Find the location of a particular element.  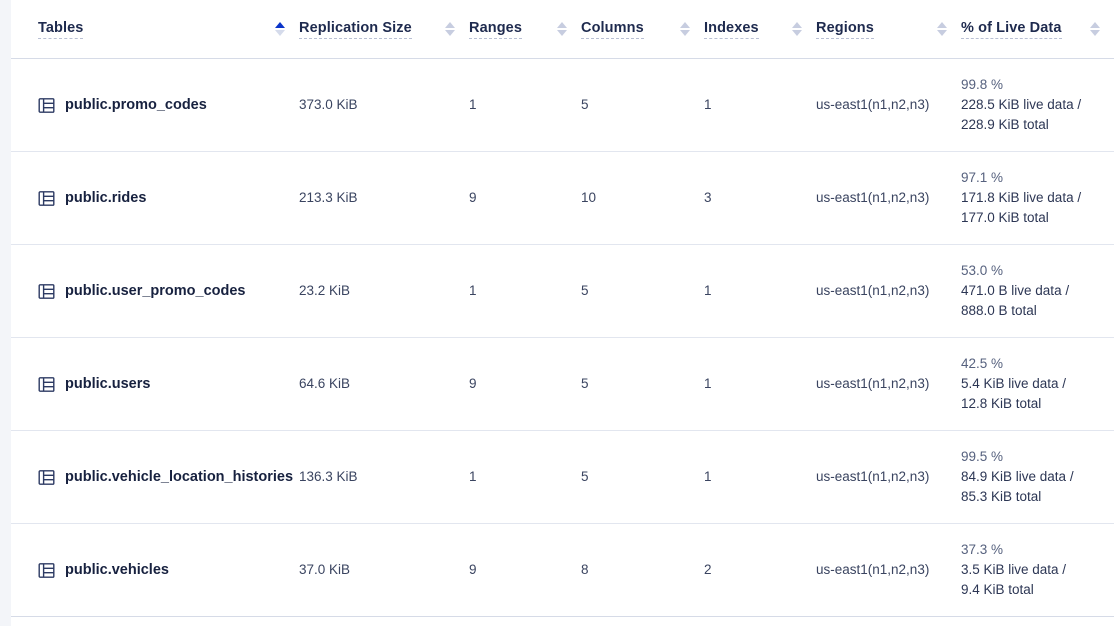

cell-indexes: 1 is located at coordinates (760, 105).